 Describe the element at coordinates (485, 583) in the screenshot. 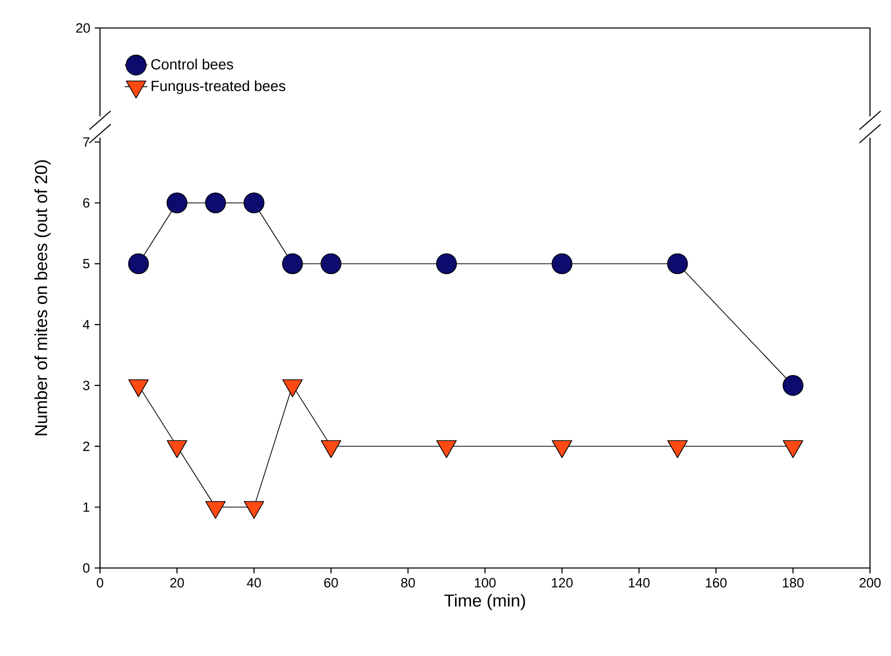

I see `x-tick-label: 100` at that location.